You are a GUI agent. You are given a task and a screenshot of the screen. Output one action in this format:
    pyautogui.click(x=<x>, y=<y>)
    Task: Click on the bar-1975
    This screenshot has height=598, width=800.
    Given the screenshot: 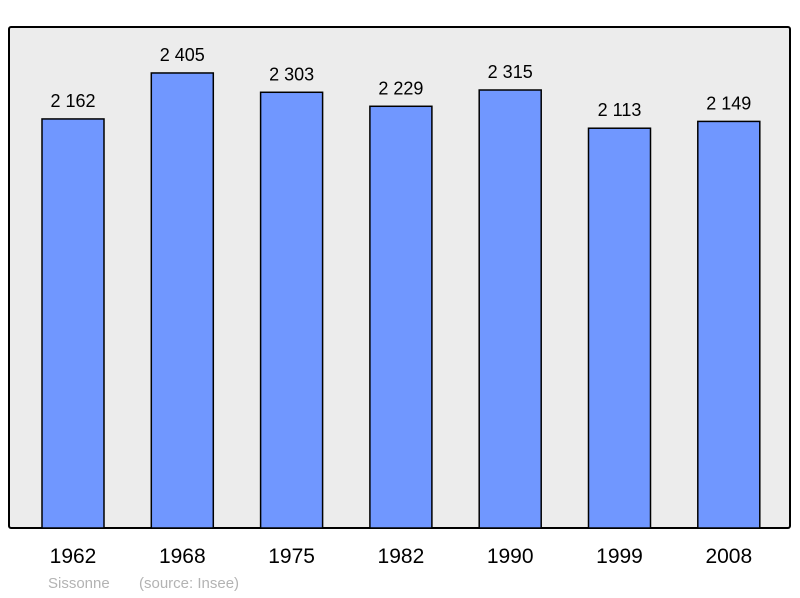 What is the action you would take?
    pyautogui.click(x=291, y=310)
    